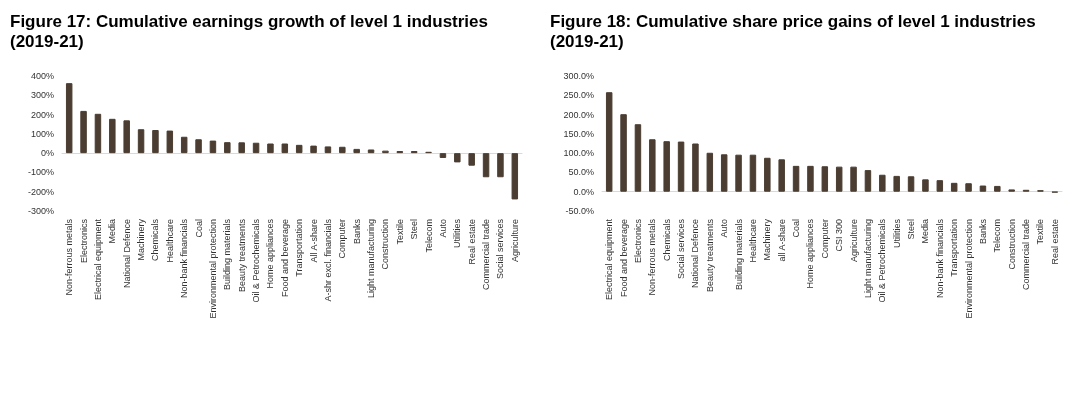 Image resolution: width=1080 pixels, height=397 pixels. Describe the element at coordinates (284, 258) in the screenshot. I see `x-tick-label: Food and beverage` at that location.